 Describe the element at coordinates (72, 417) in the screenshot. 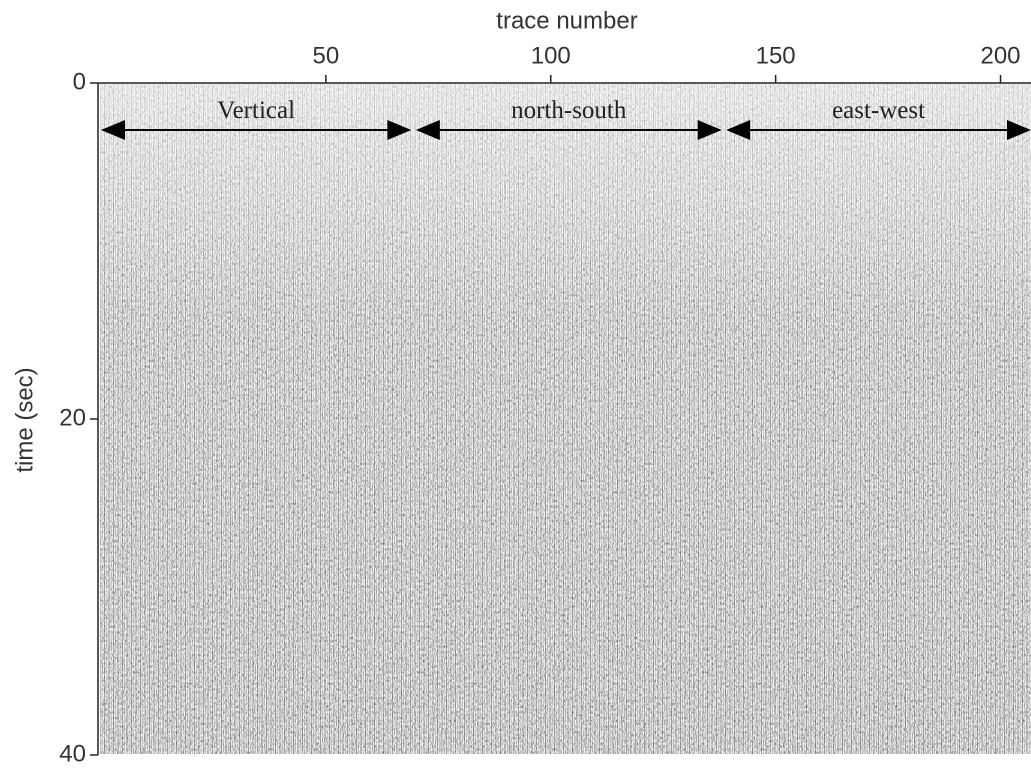

I see `y-tick-label: 20` at that location.